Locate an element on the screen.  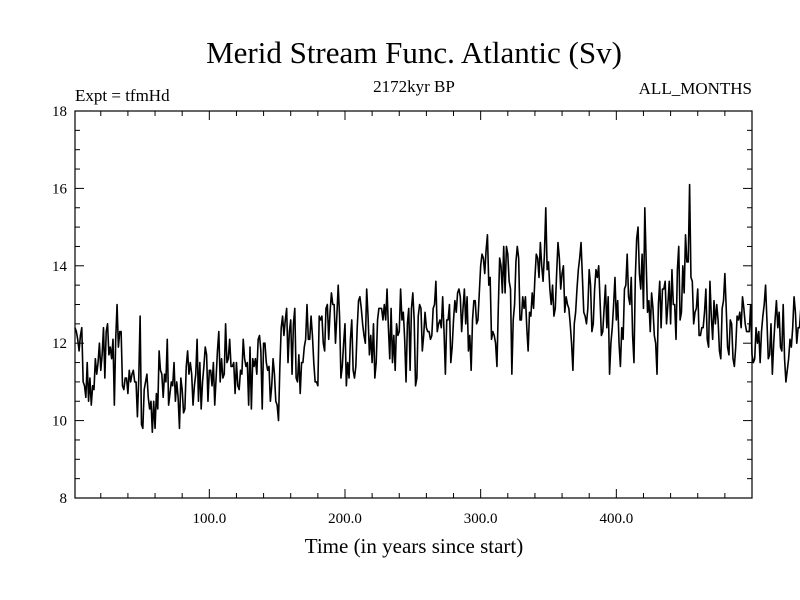
y-tick-label: 18 is located at coordinates (59, 112).